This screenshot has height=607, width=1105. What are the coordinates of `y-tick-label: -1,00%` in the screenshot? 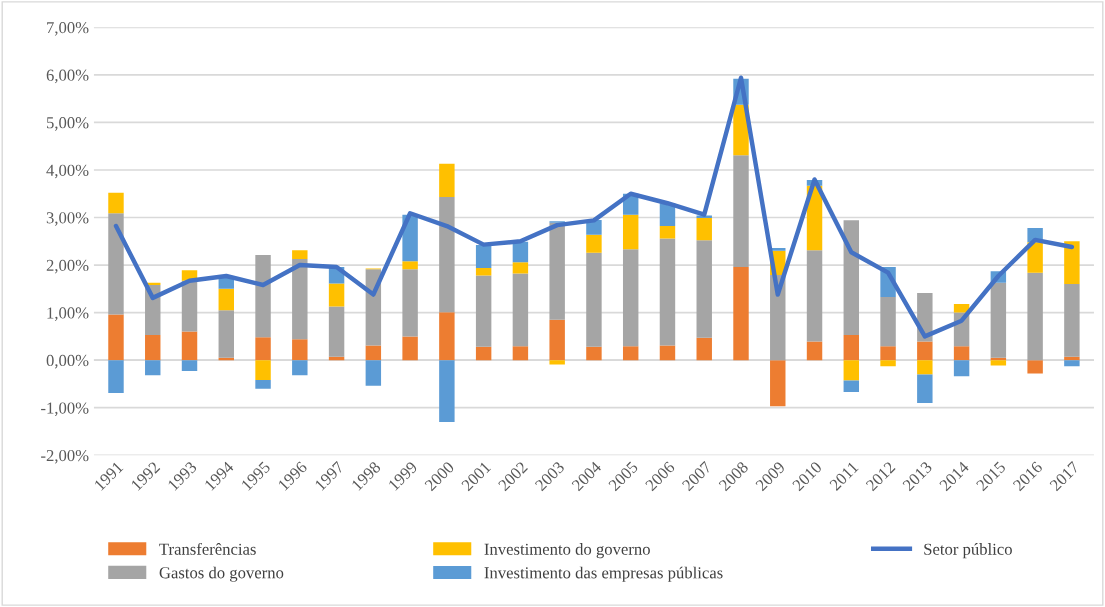 It's located at (65, 409).